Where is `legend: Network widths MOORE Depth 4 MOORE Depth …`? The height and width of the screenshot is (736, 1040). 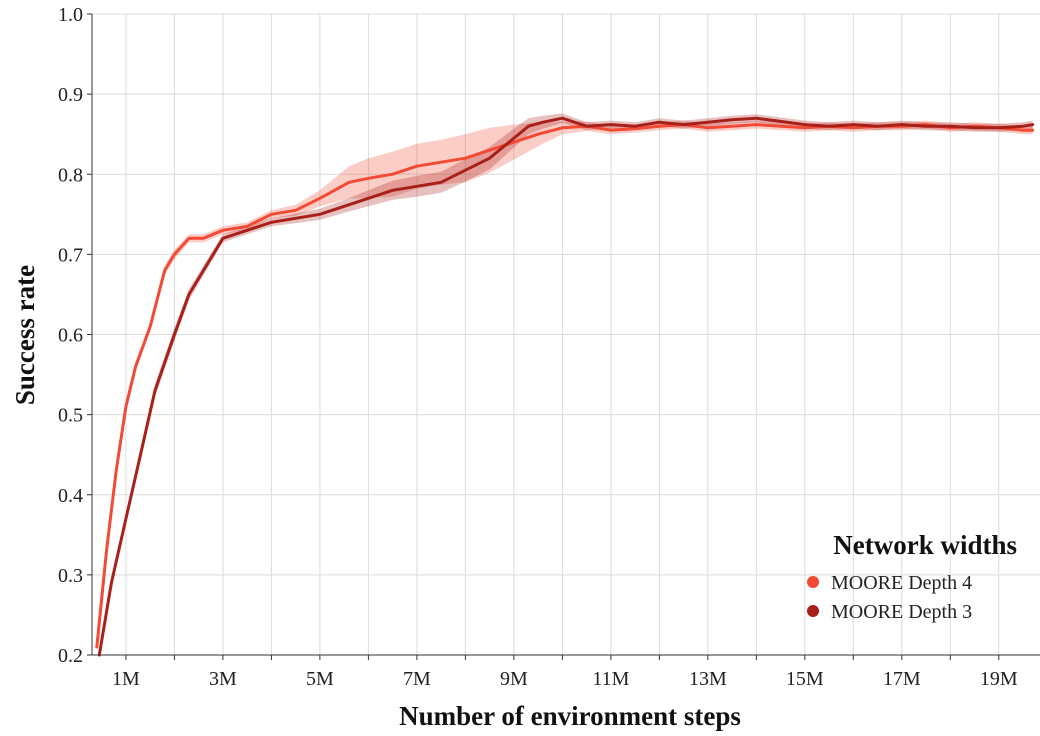
legend: Network widths MOORE Depth 4 MOORE Depth … is located at coordinates (912, 576).